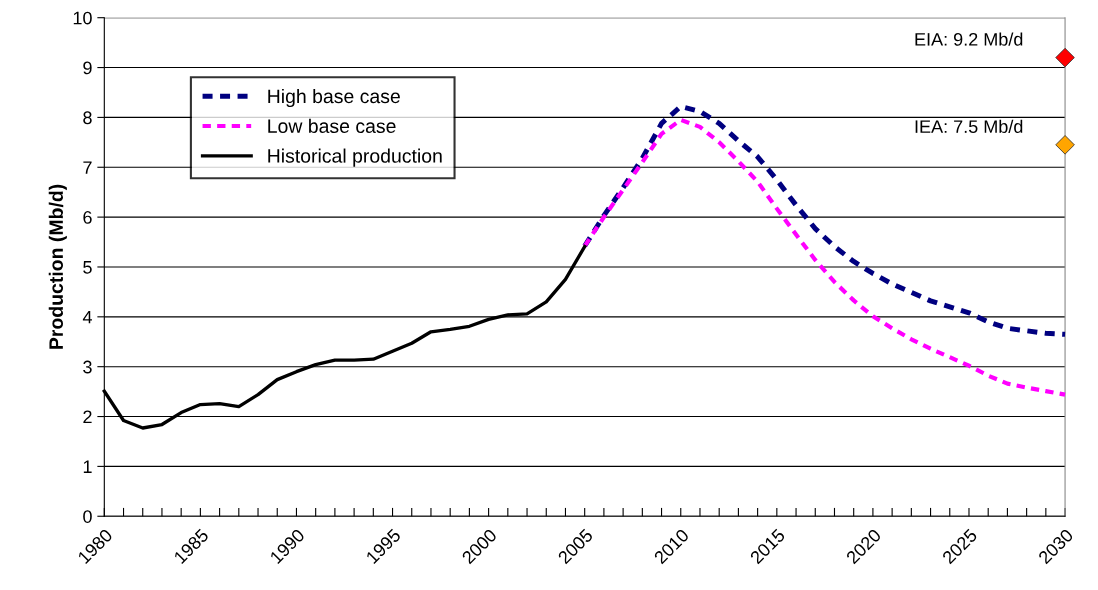 The image size is (1098, 590). I want to click on y-tick-label: 0, so click(87, 516).